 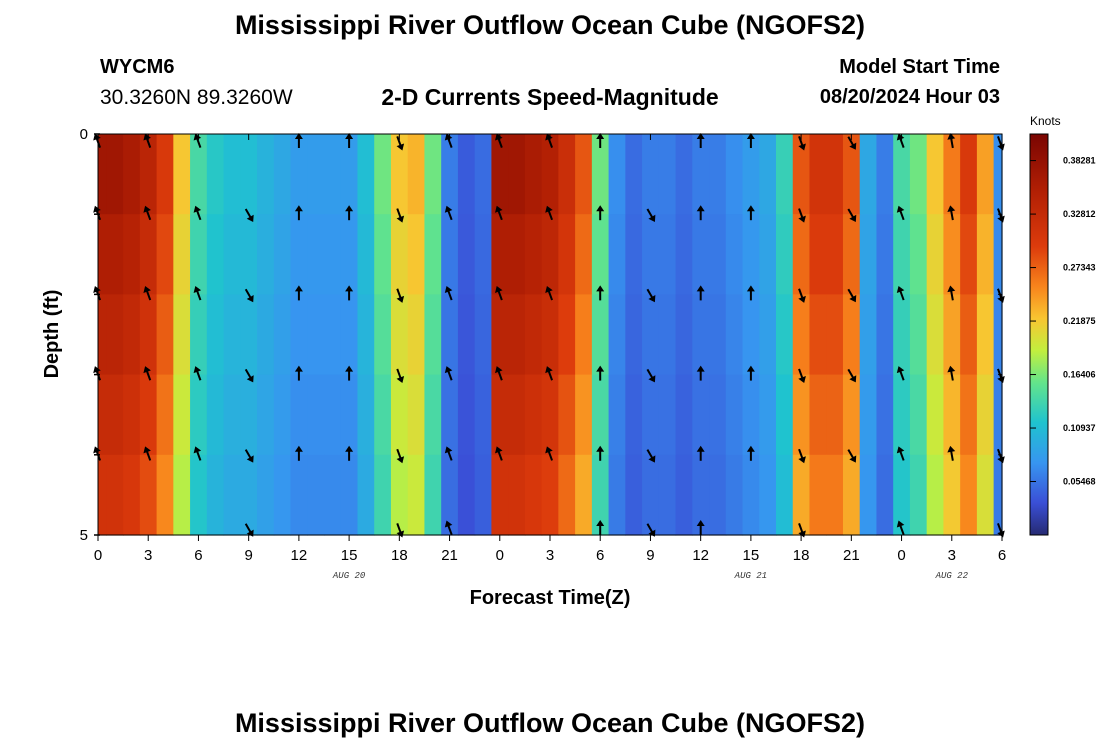 I want to click on x-tick-label: 6, so click(x=198, y=555).